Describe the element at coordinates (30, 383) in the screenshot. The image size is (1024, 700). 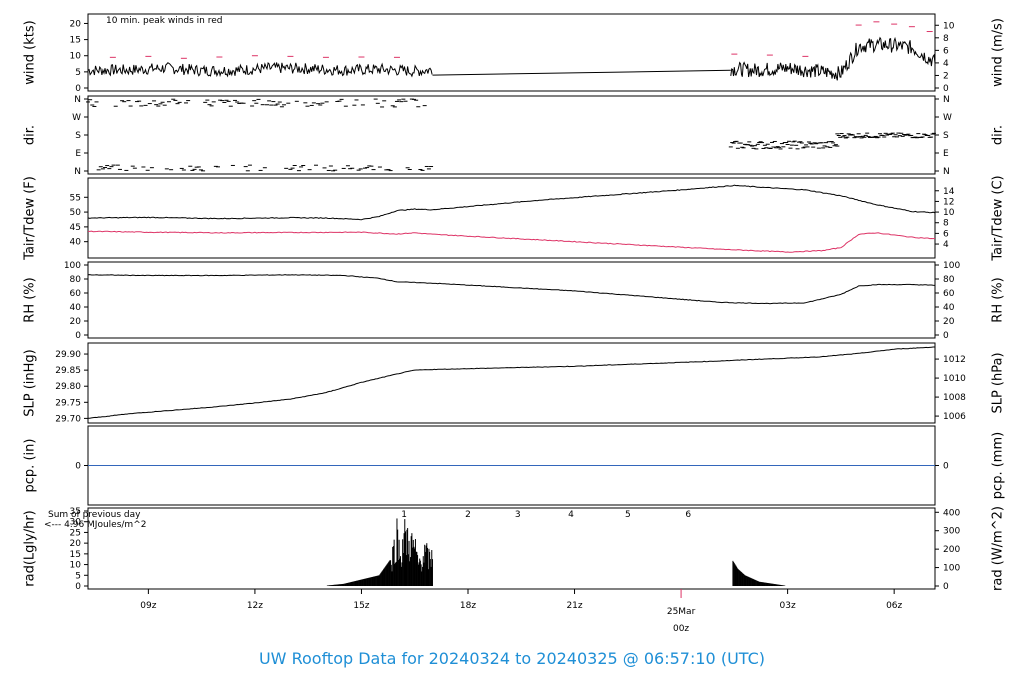
I see `slp-ylabel-left: SLP (inHg)` at that location.